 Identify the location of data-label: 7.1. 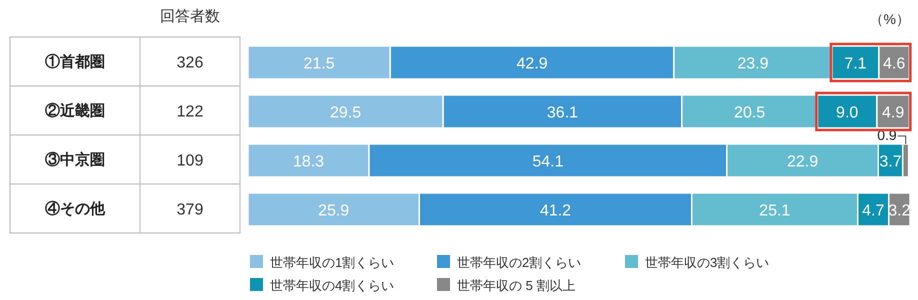
(855, 64).